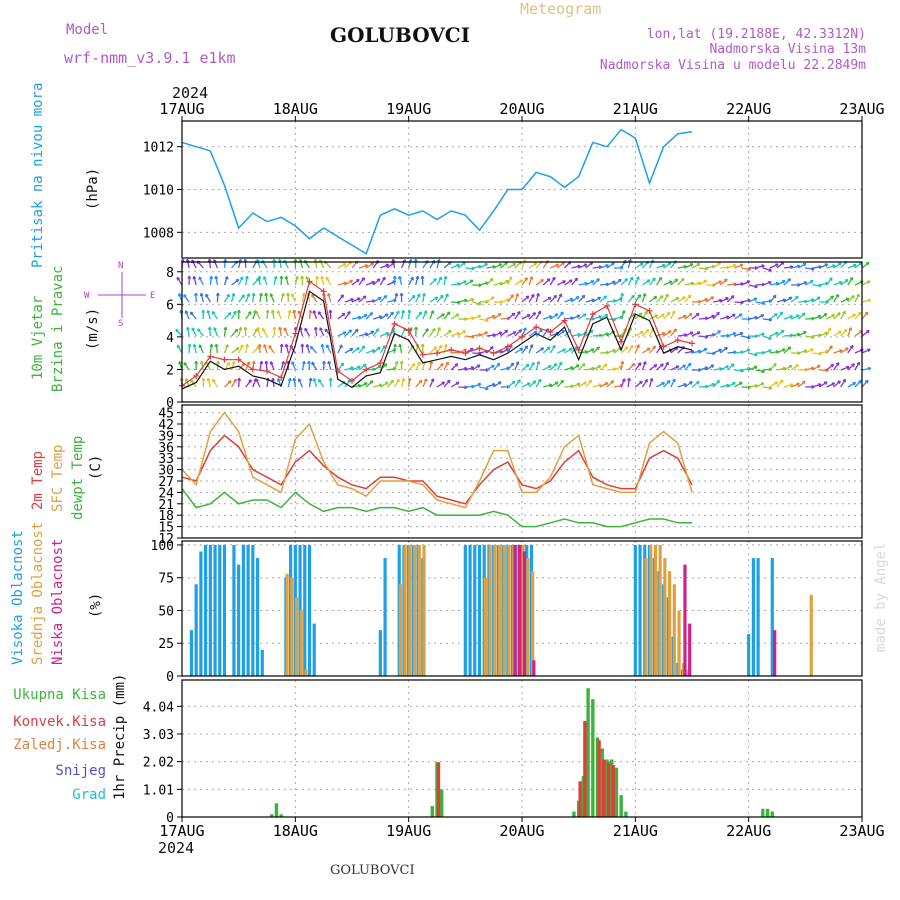 The height and width of the screenshot is (900, 900). I want to click on y-tick-label: 33, so click(166, 459).